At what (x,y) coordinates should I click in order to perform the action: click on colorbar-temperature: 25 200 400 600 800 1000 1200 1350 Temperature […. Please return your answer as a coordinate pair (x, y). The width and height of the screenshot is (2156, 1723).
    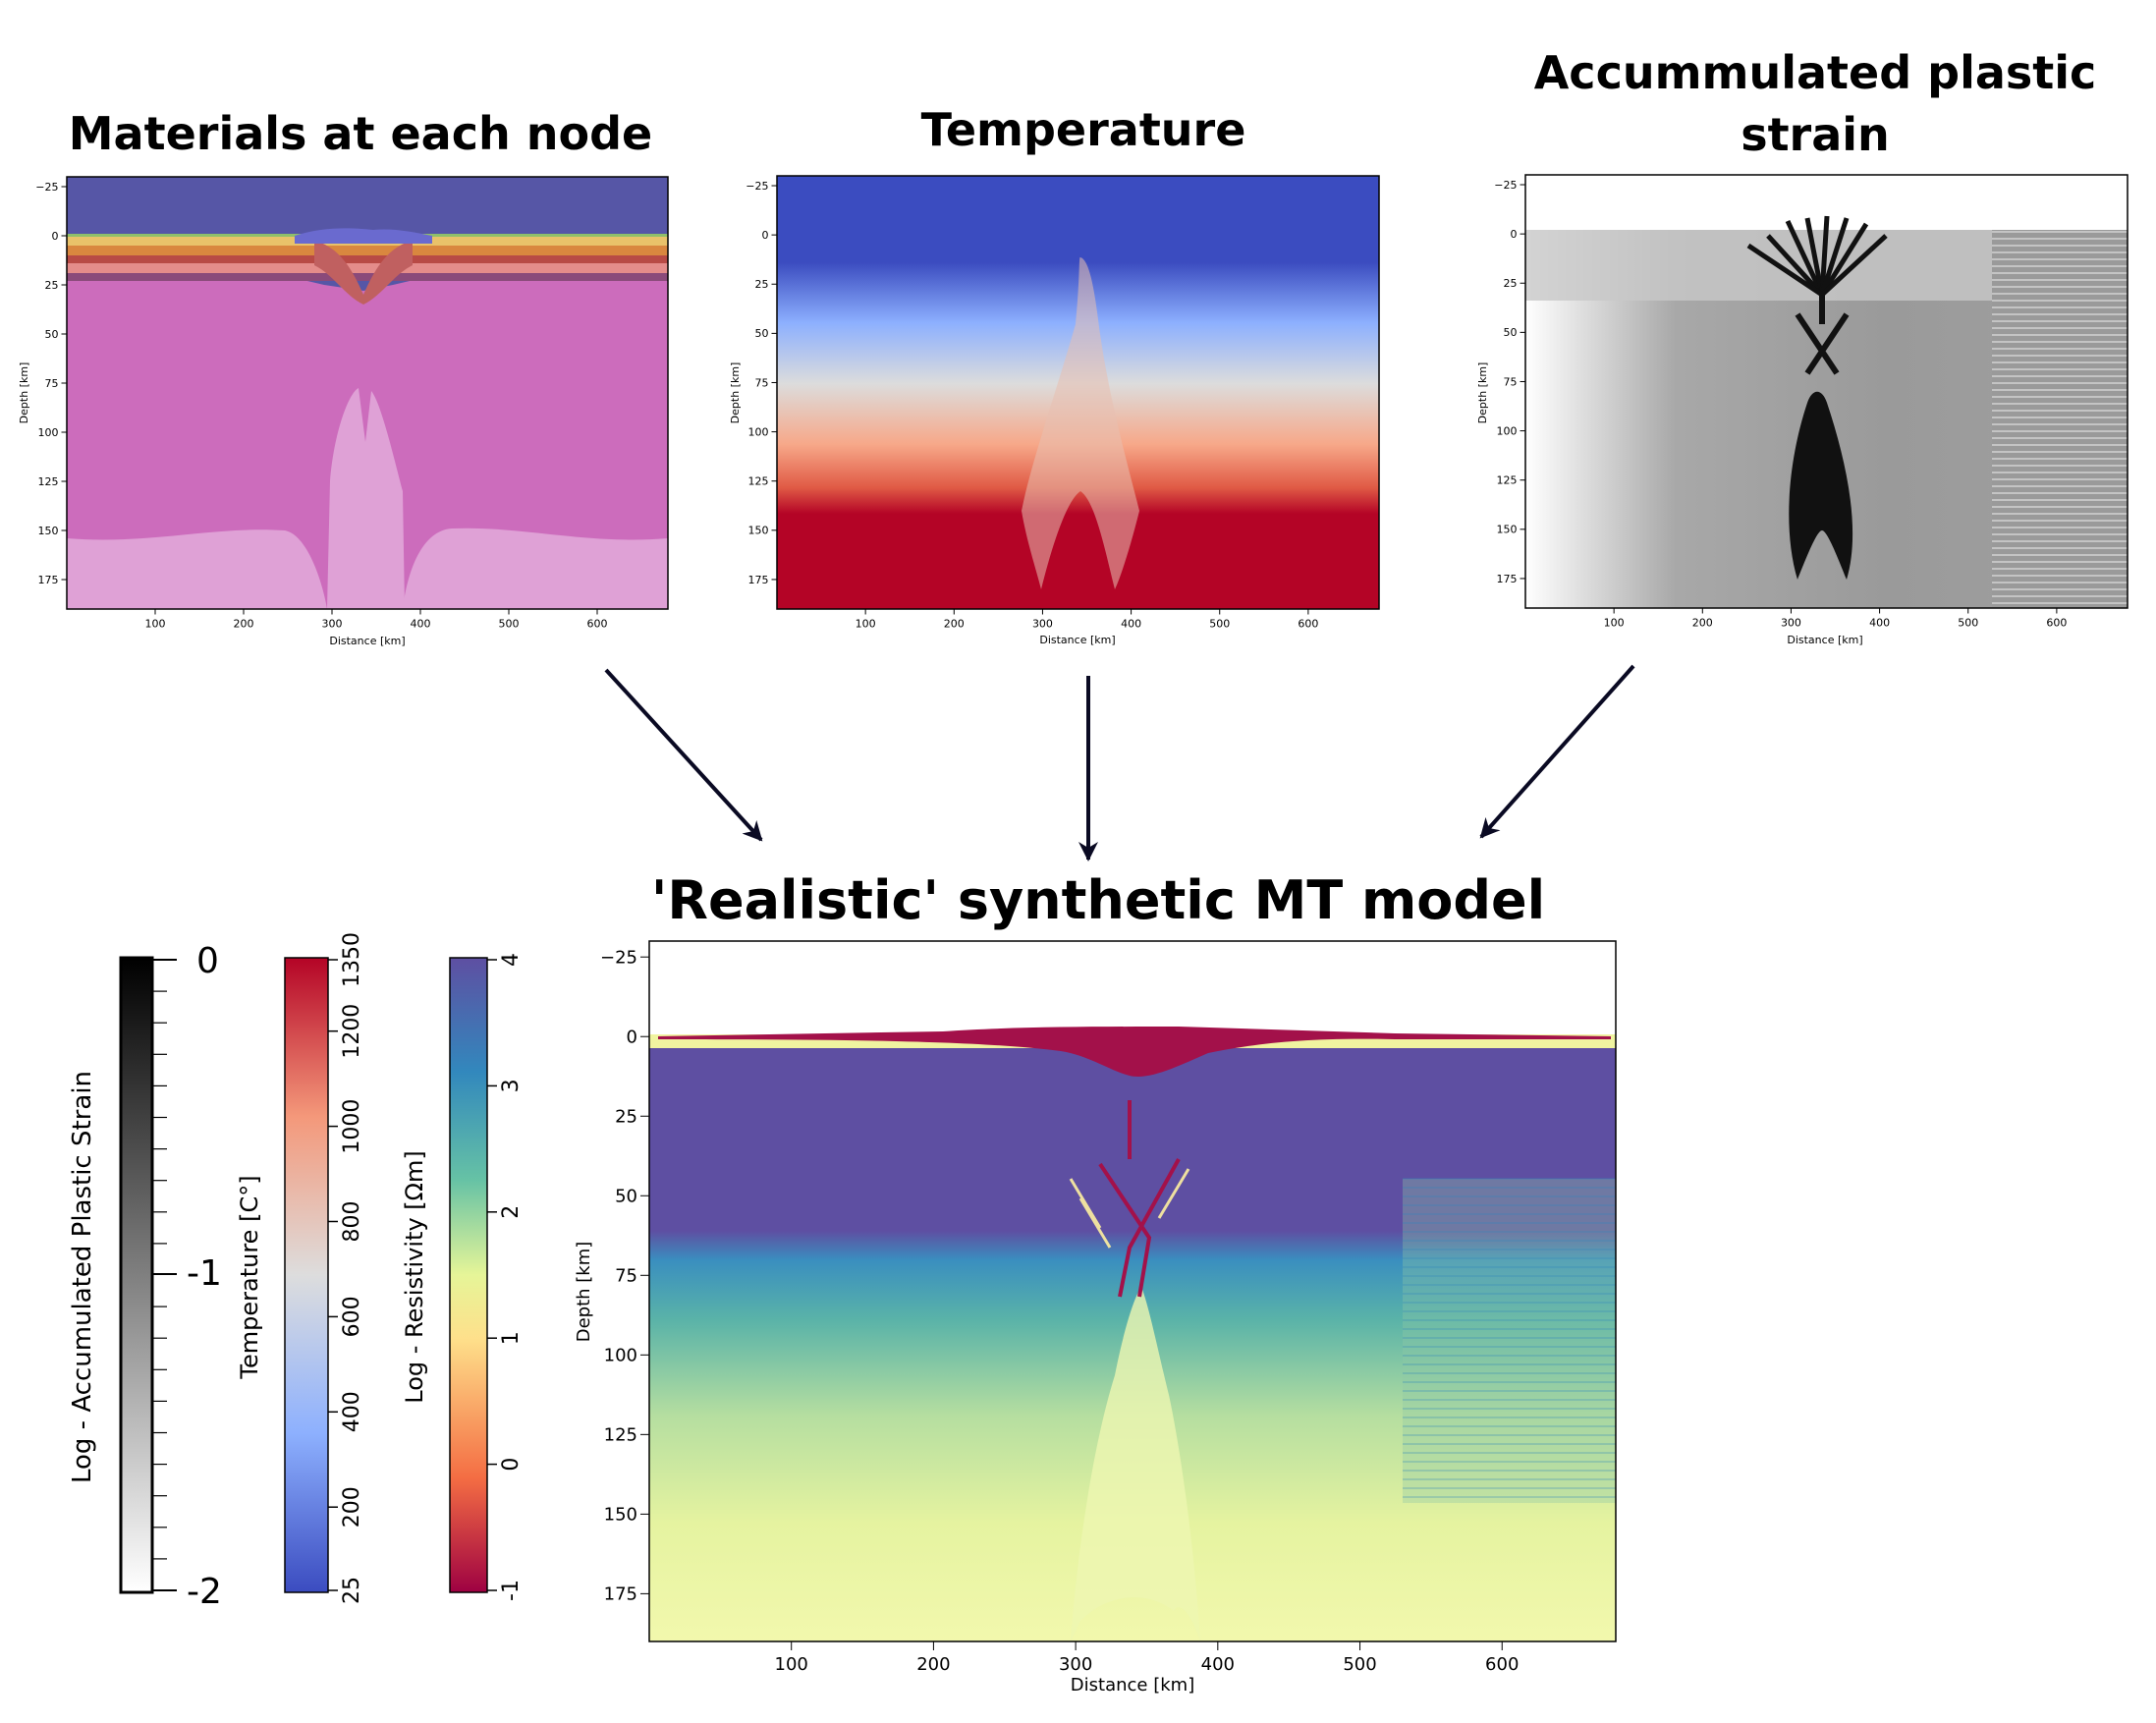
    Looking at the image, I should click on (300, 1268).